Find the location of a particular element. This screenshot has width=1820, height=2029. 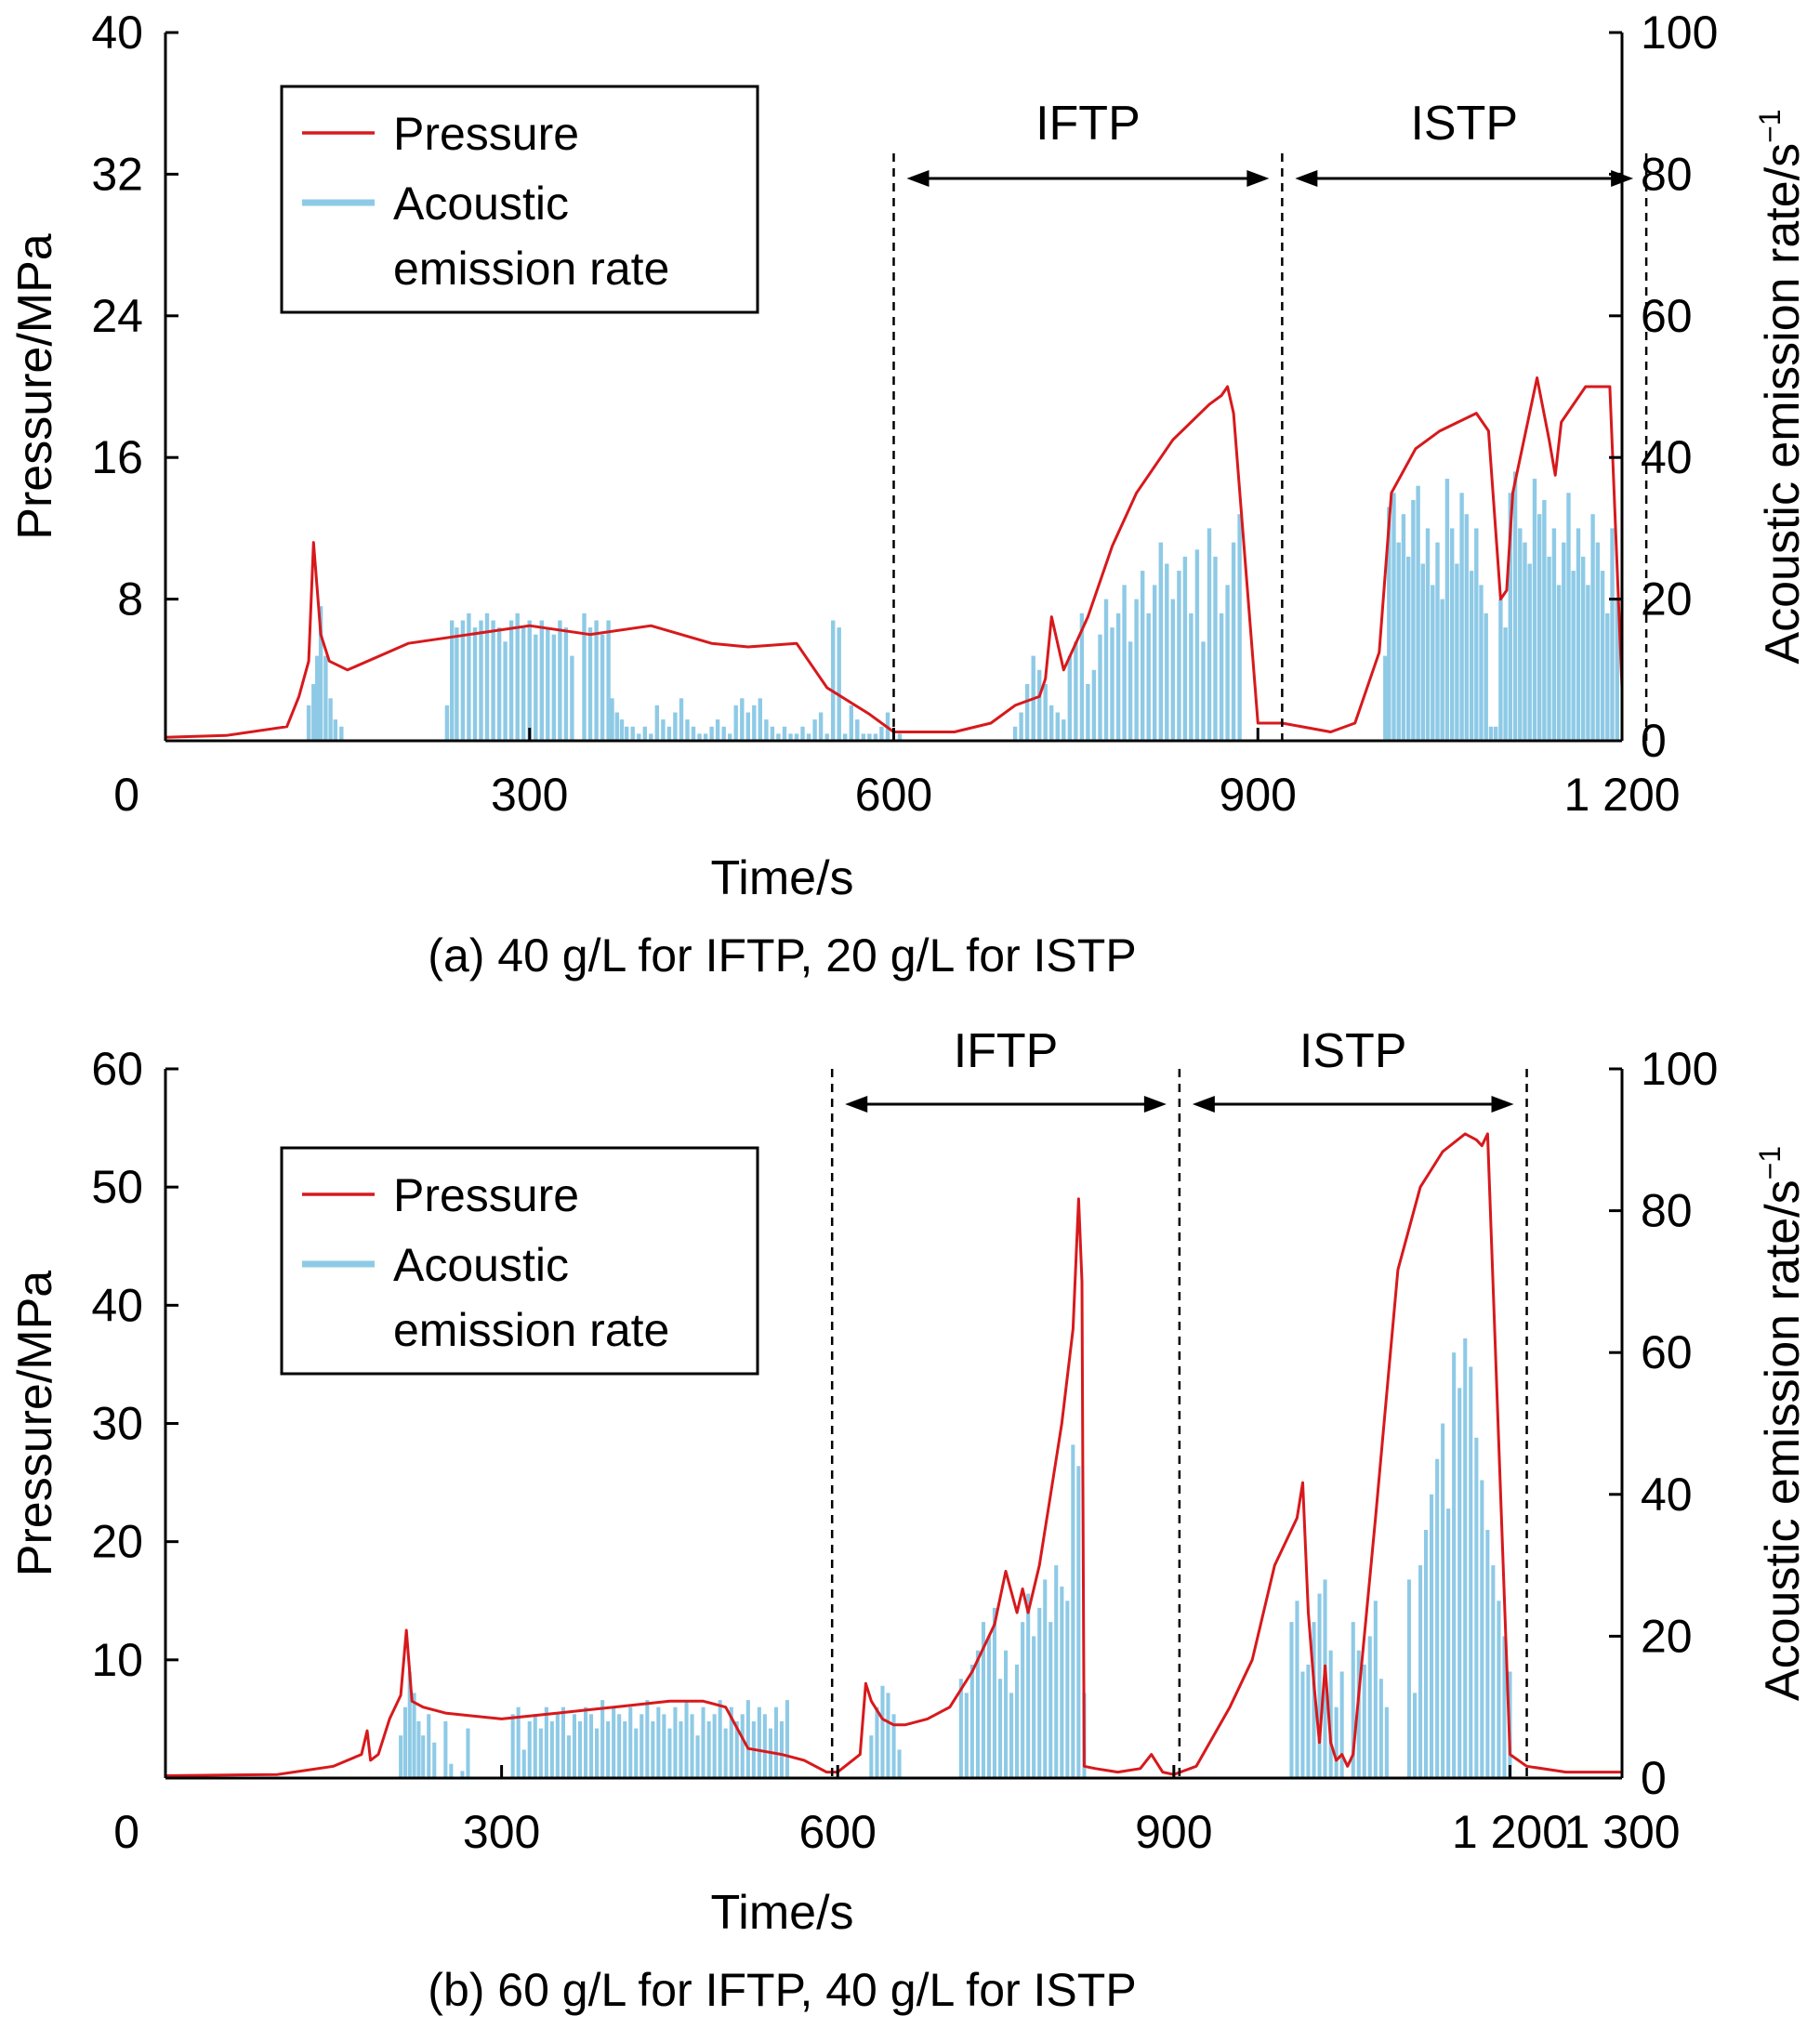

y-left-tick-label: 30 is located at coordinates (117, 1424).